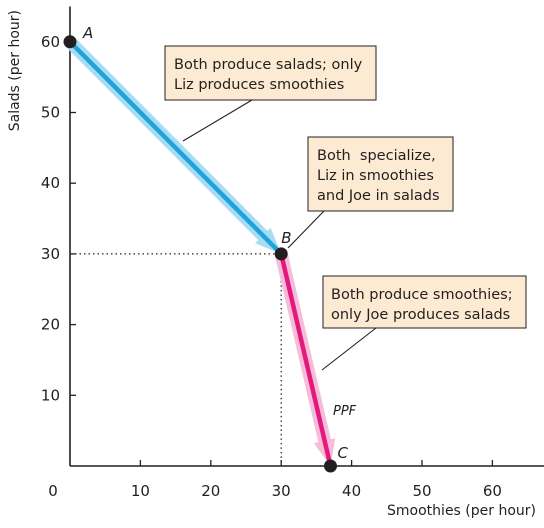 This screenshot has height=528, width=544. I want to click on x-tick-label: 30, so click(281, 491).